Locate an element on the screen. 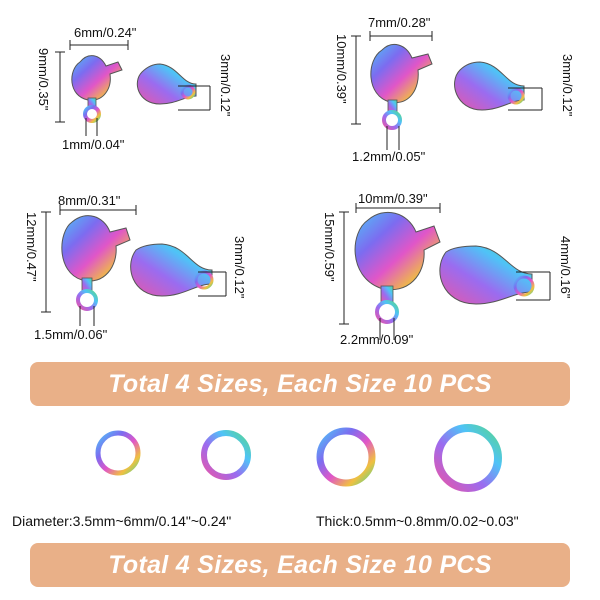 Image resolution: width=600 pixels, height=600 pixels. banner-bottom: Total 4 Sizes, Each Size 10 PCS is located at coordinates (300, 565).